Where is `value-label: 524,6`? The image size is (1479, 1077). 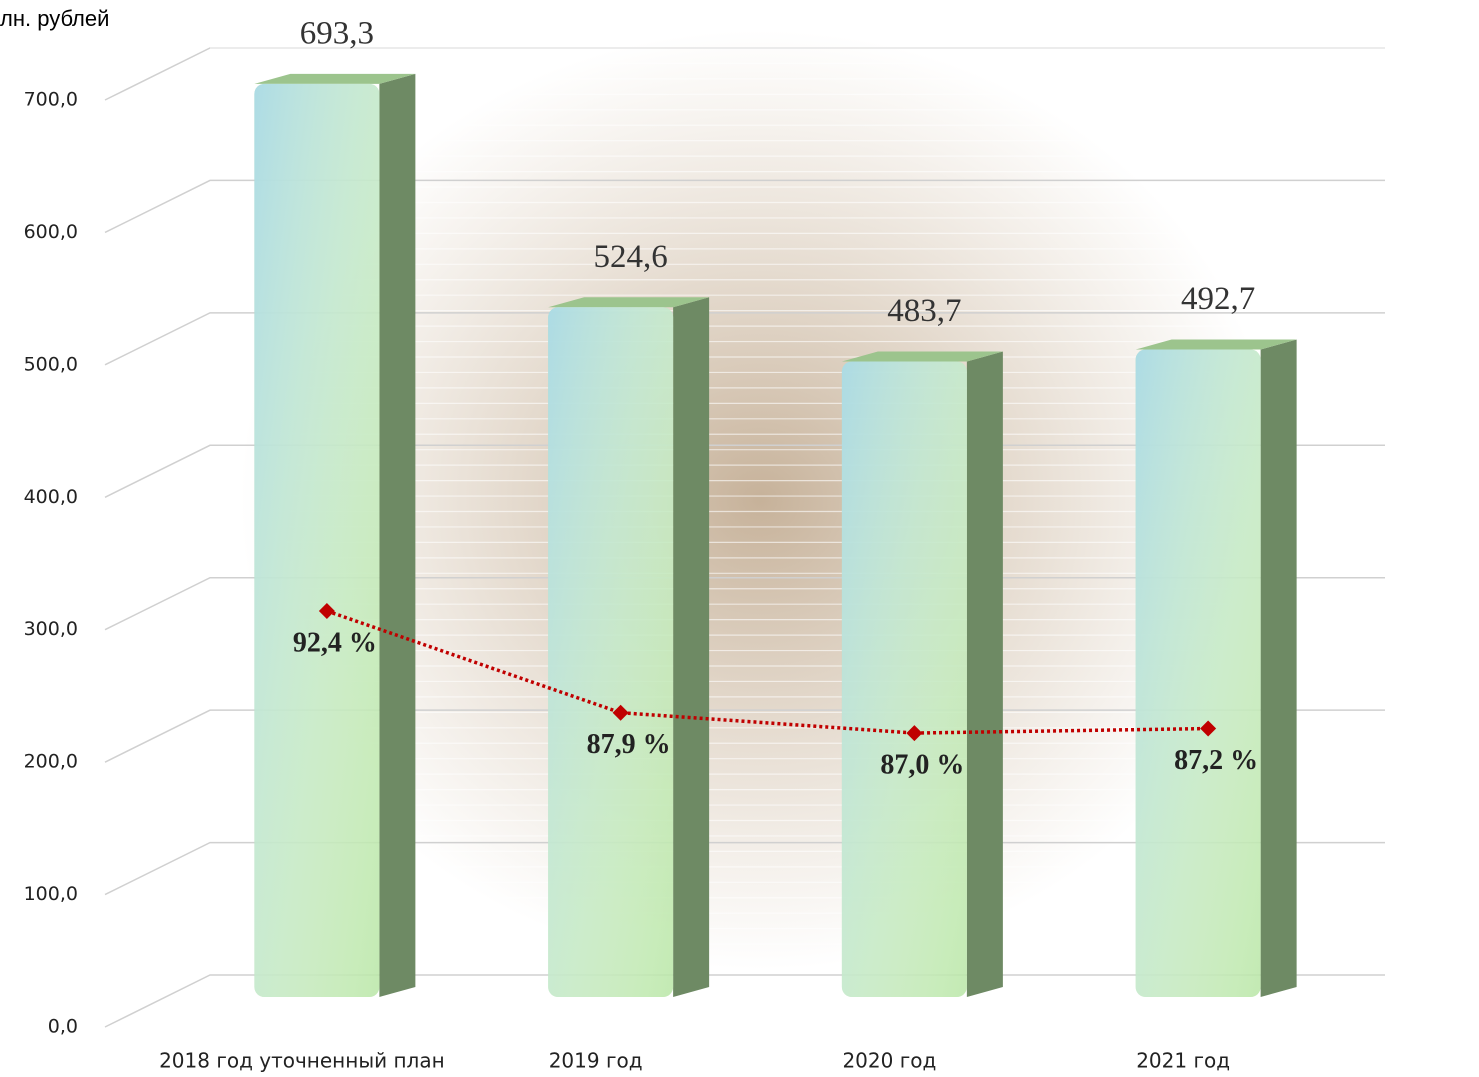
value-label: 524,6 is located at coordinates (631, 257).